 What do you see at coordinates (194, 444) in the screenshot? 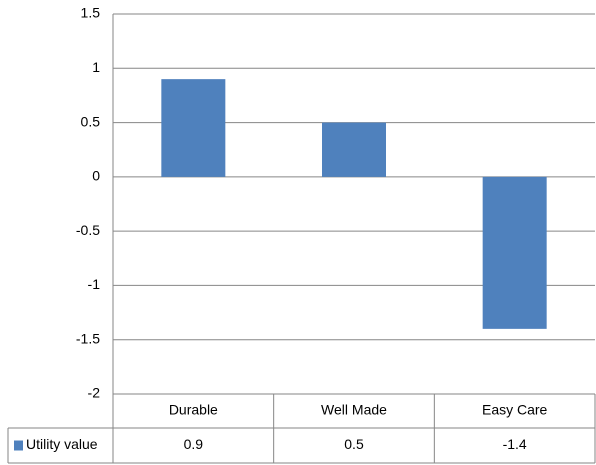
I see `table-value: 0.9` at bounding box center [194, 444].